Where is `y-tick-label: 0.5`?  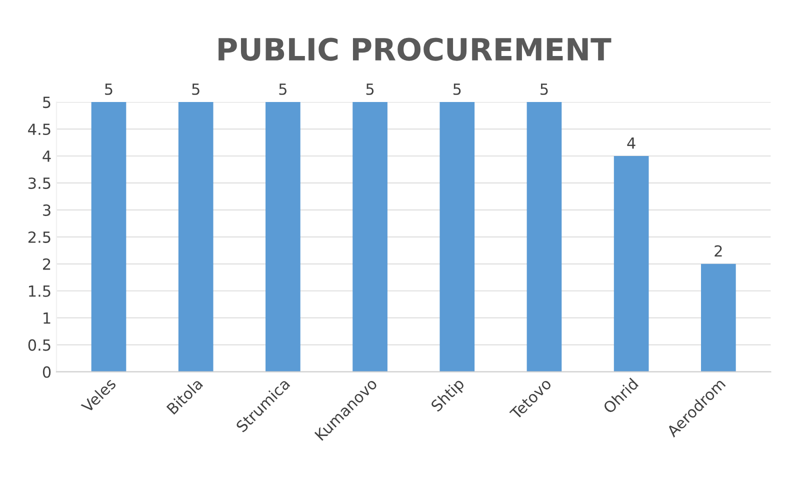
y-tick-label: 0.5 is located at coordinates (39, 345).